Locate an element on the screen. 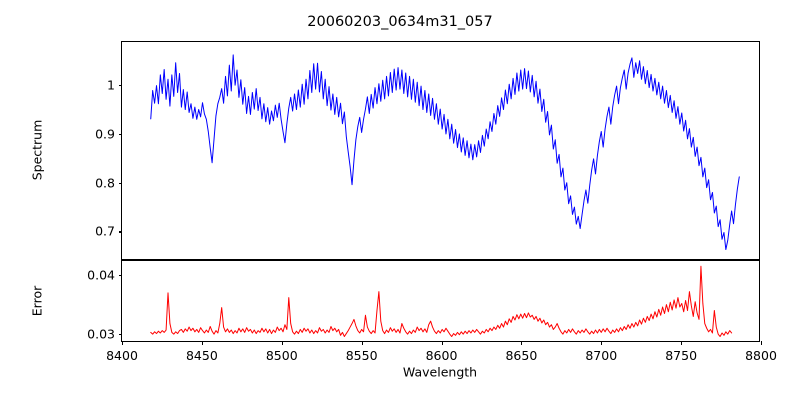 The image size is (800, 400). y-tick-label: 0.03 is located at coordinates (101, 334).